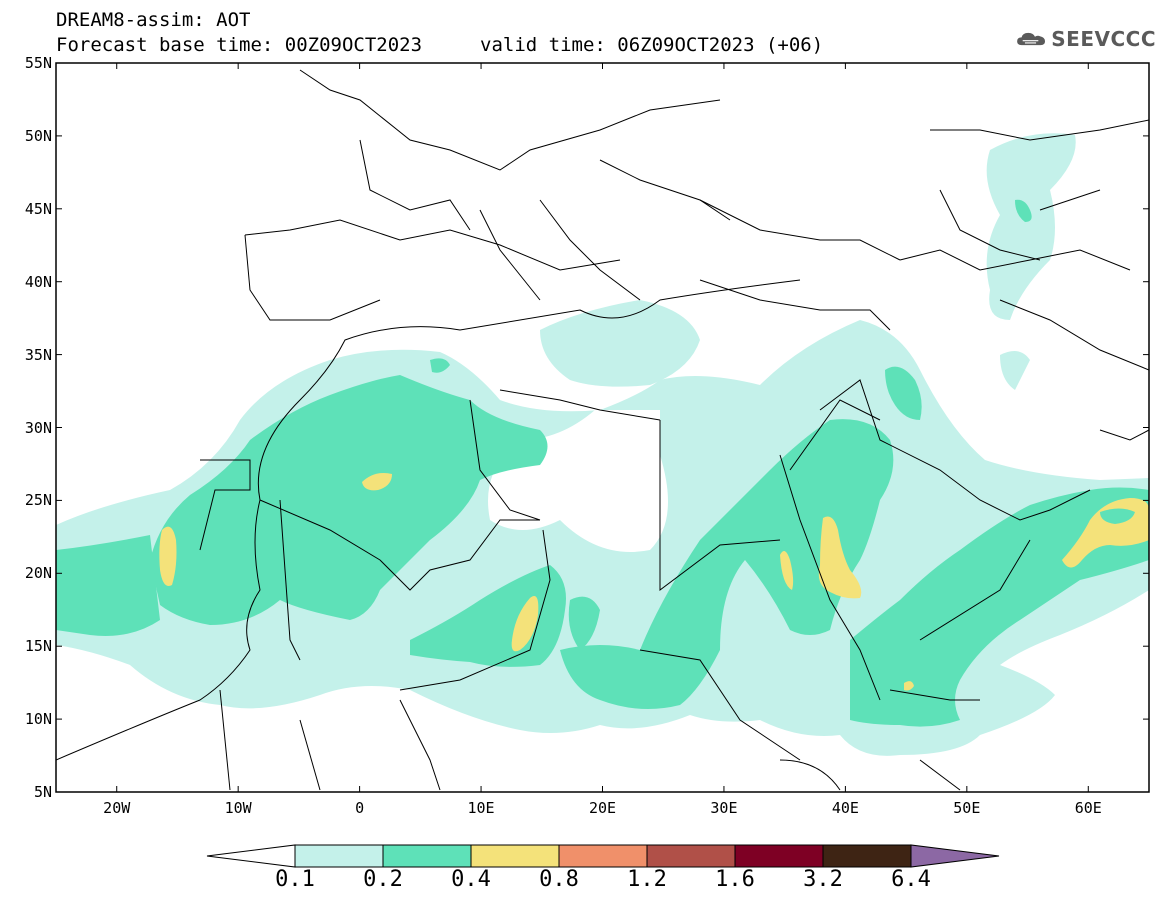 The image size is (1165, 905). What do you see at coordinates (38, 719) in the screenshot?
I see `lat-label: 10N` at bounding box center [38, 719].